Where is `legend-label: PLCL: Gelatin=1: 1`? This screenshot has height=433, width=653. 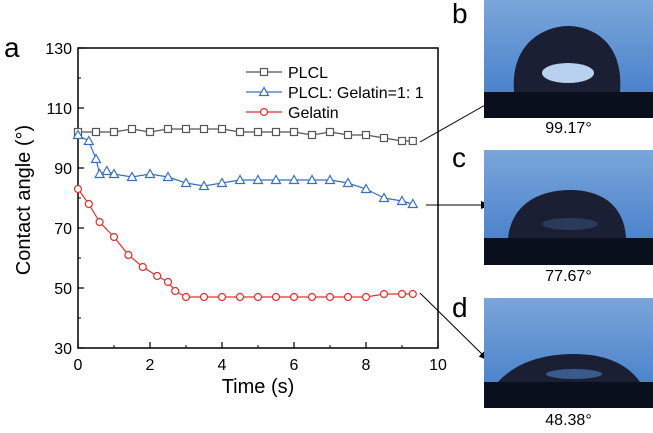
legend-label: PLCL: Gelatin=1: 1 is located at coordinates (356, 93).